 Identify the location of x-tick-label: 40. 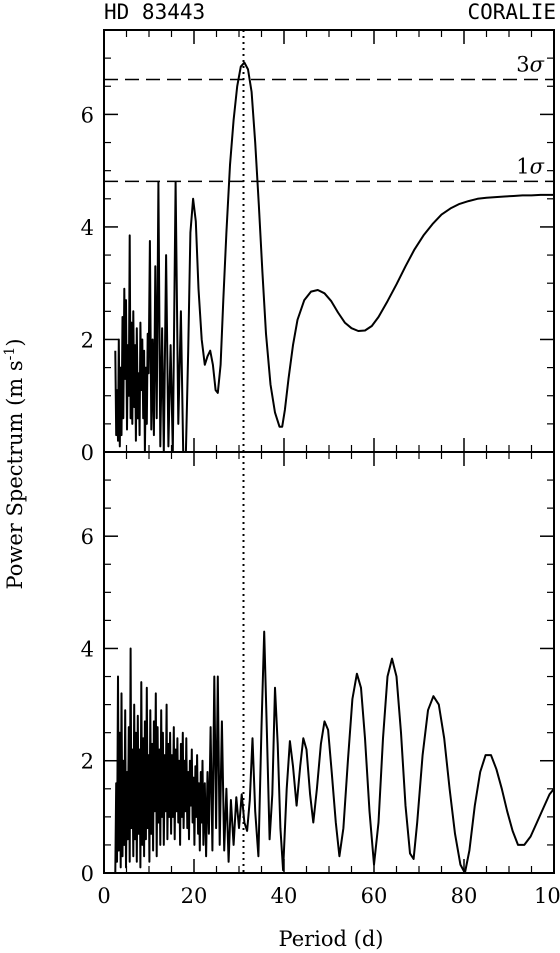
(284, 896).